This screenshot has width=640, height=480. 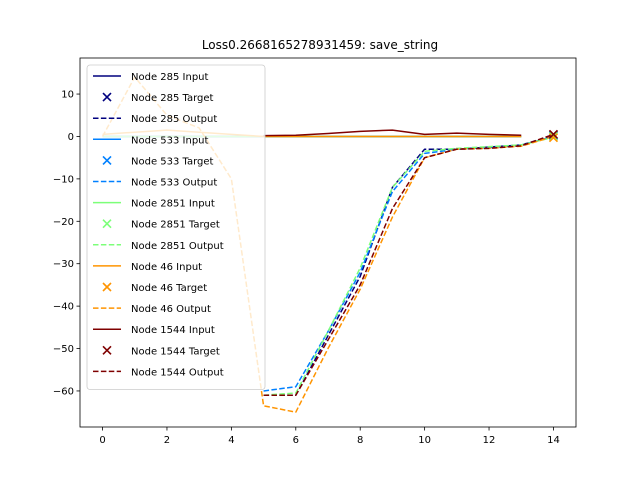 What do you see at coordinates (177, 246) in the screenshot?
I see `legend-label-node-2851-output: Node 2851 Output` at bounding box center [177, 246].